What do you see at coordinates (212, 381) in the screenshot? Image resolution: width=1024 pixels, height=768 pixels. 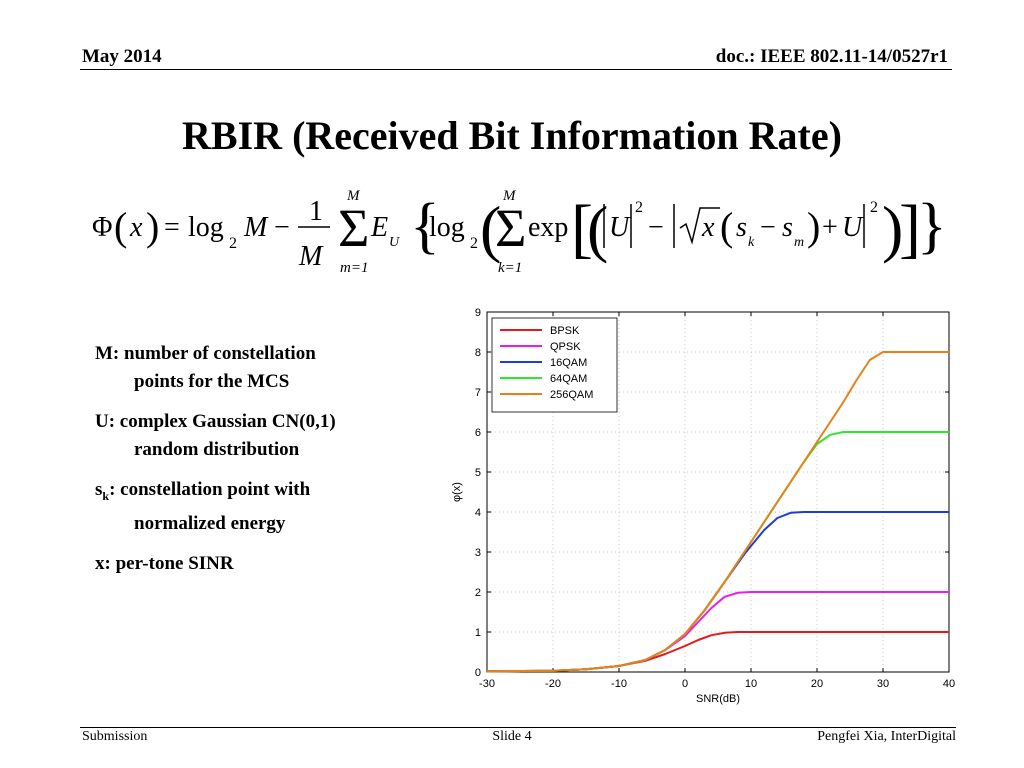 I see `definition-m-cont: points for the MCS` at bounding box center [212, 381].